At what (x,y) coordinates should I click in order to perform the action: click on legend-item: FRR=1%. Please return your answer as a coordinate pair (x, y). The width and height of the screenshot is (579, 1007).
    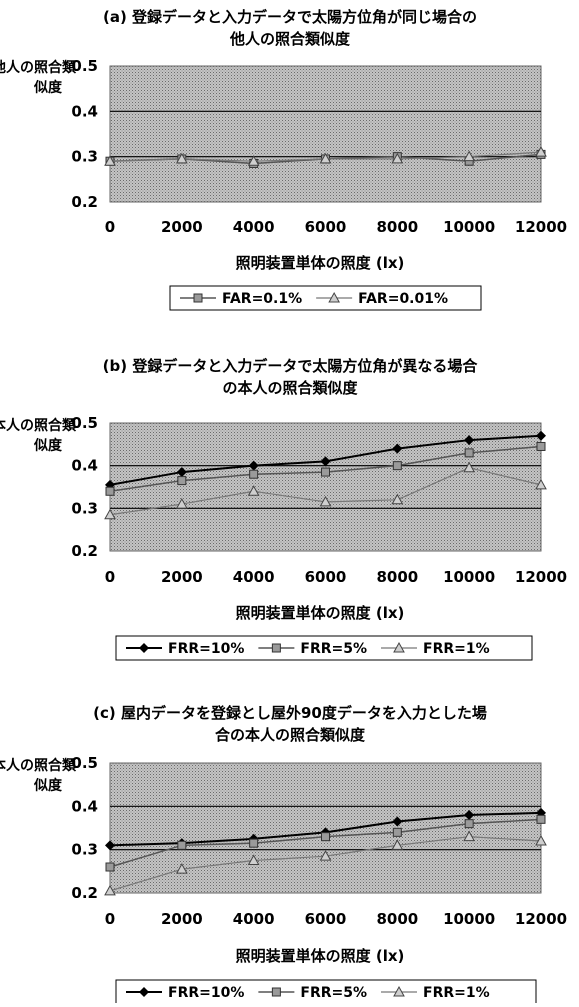
    Looking at the image, I should click on (435, 649).